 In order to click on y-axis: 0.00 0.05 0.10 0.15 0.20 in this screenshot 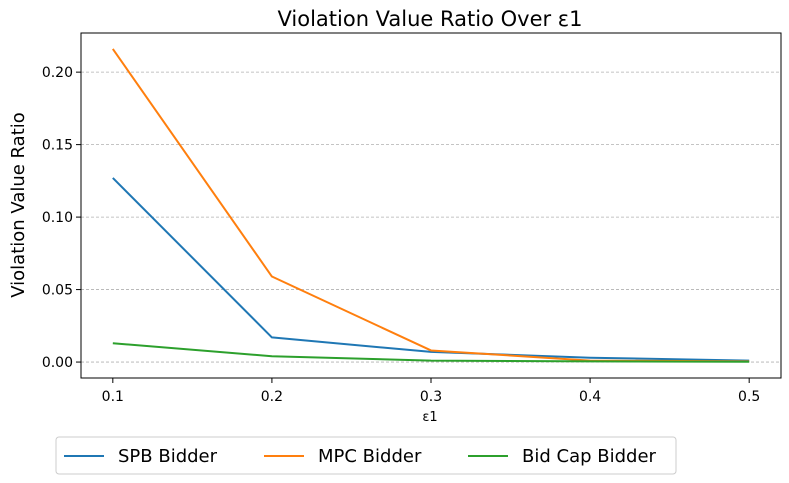, I will do `click(61, 218)`.